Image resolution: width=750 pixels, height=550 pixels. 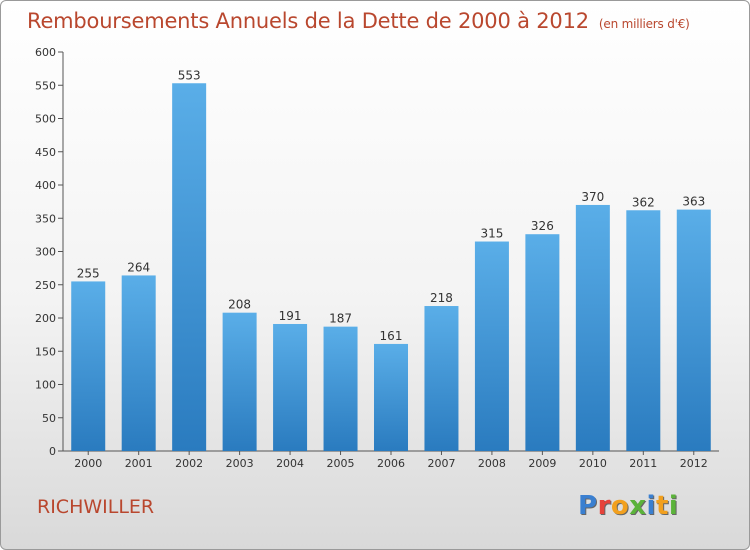 What do you see at coordinates (391, 463) in the screenshot?
I see `x-tick-label: 2006` at bounding box center [391, 463].